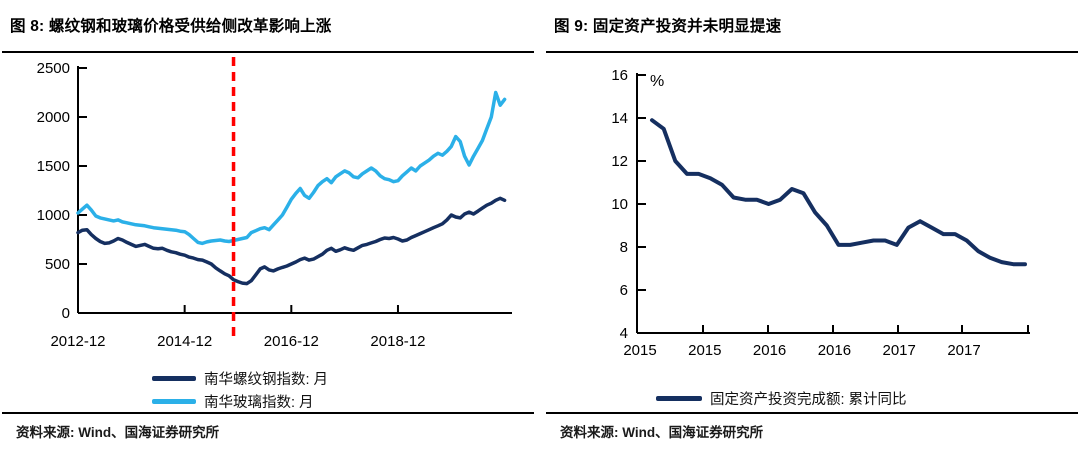 This screenshot has width=1080, height=457. What do you see at coordinates (66, 313) in the screenshot?
I see `svg-text: 0` at bounding box center [66, 313].